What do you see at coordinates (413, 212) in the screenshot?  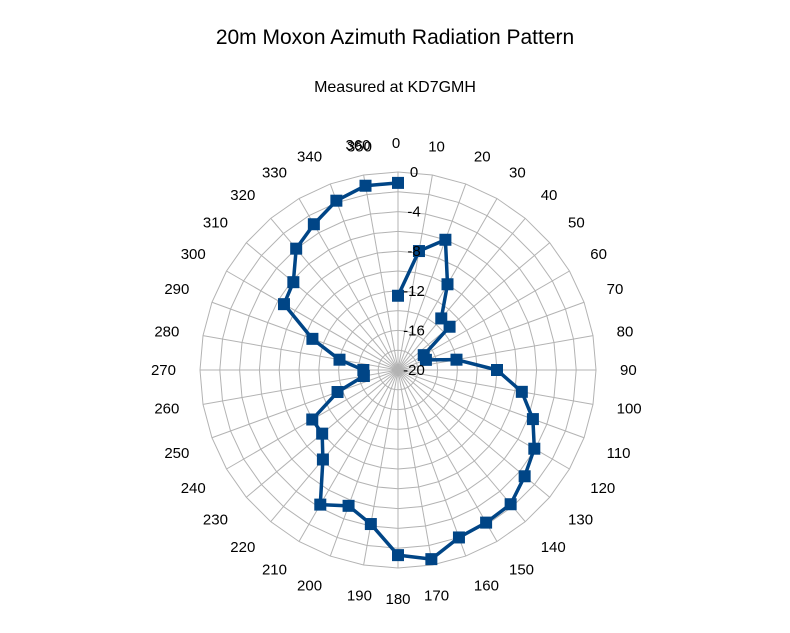 I see `radial-tick-label: -4` at bounding box center [413, 212].